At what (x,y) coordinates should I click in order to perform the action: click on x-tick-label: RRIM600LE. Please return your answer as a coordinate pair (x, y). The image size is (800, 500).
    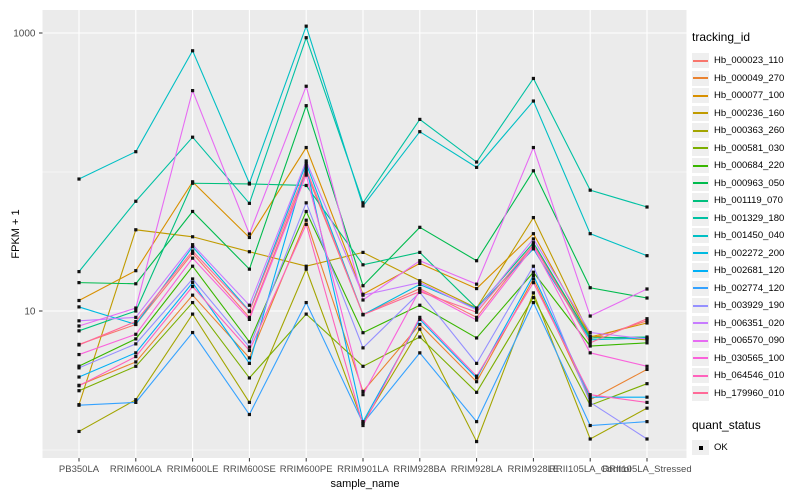
    Looking at the image, I should click on (193, 469).